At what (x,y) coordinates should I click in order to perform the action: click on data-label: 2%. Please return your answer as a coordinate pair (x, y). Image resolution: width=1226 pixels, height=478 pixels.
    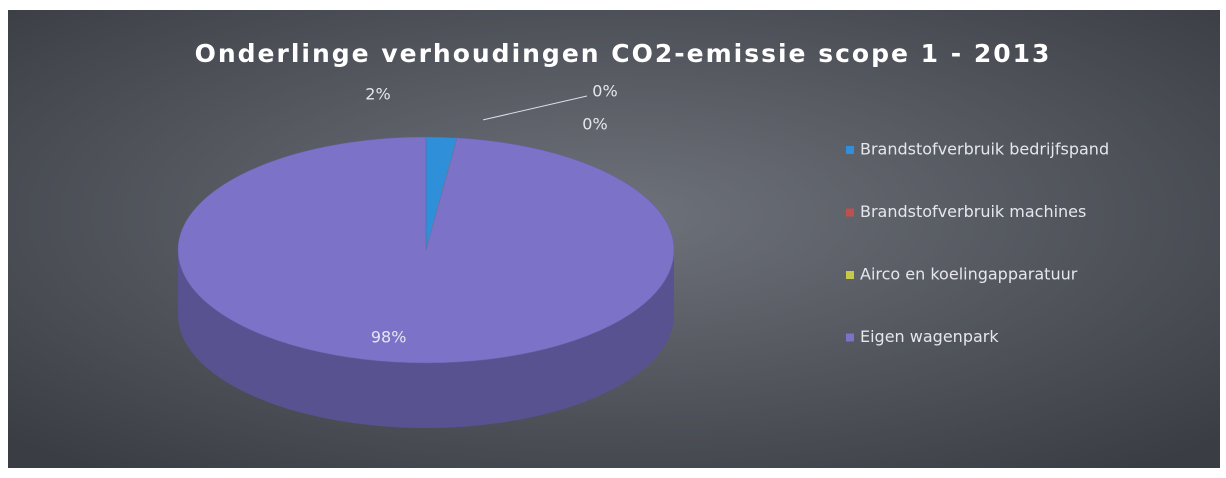
    Looking at the image, I should click on (377, 94).